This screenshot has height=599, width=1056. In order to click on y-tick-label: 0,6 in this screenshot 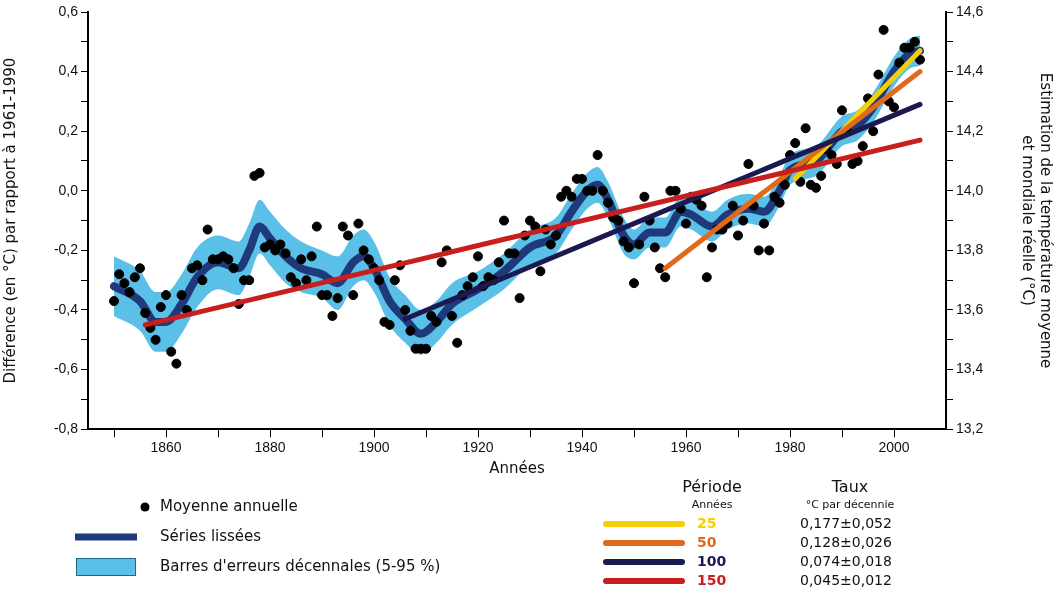, I will do `click(68, 10)`.